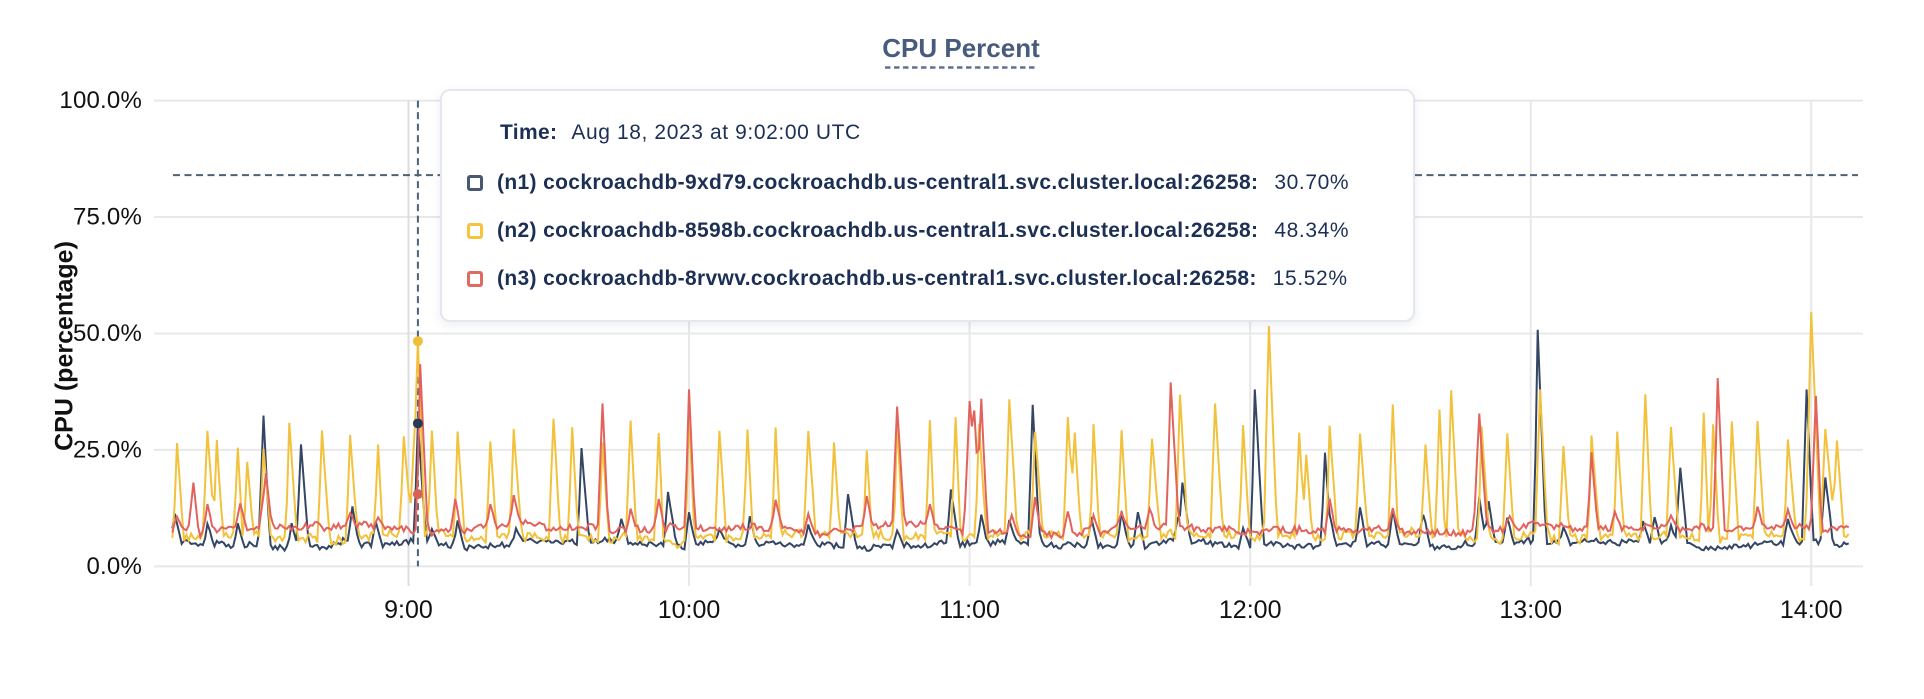 Image resolution: width=1924 pixels, height=699 pixels. What do you see at coordinates (1250, 610) in the screenshot?
I see `svg-text: 12:00` at bounding box center [1250, 610].